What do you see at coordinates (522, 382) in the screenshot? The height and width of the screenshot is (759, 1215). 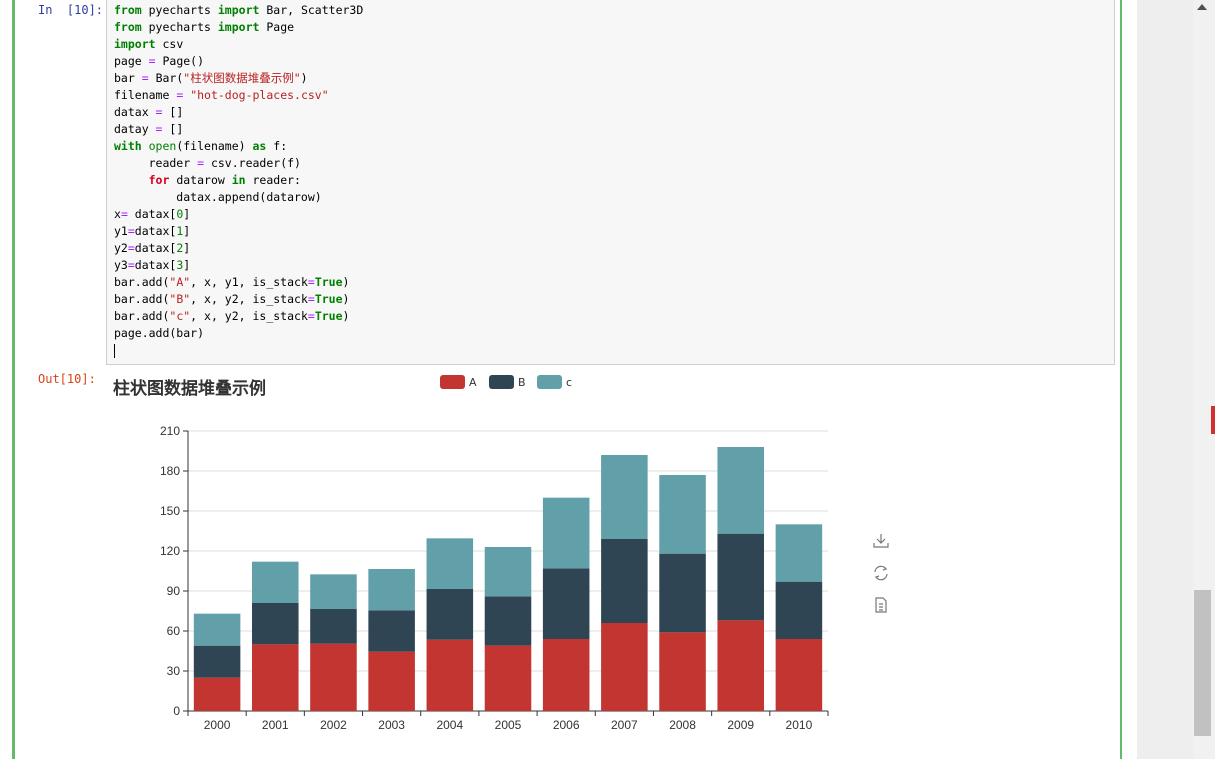 I see `legend-label-b: B` at bounding box center [522, 382].